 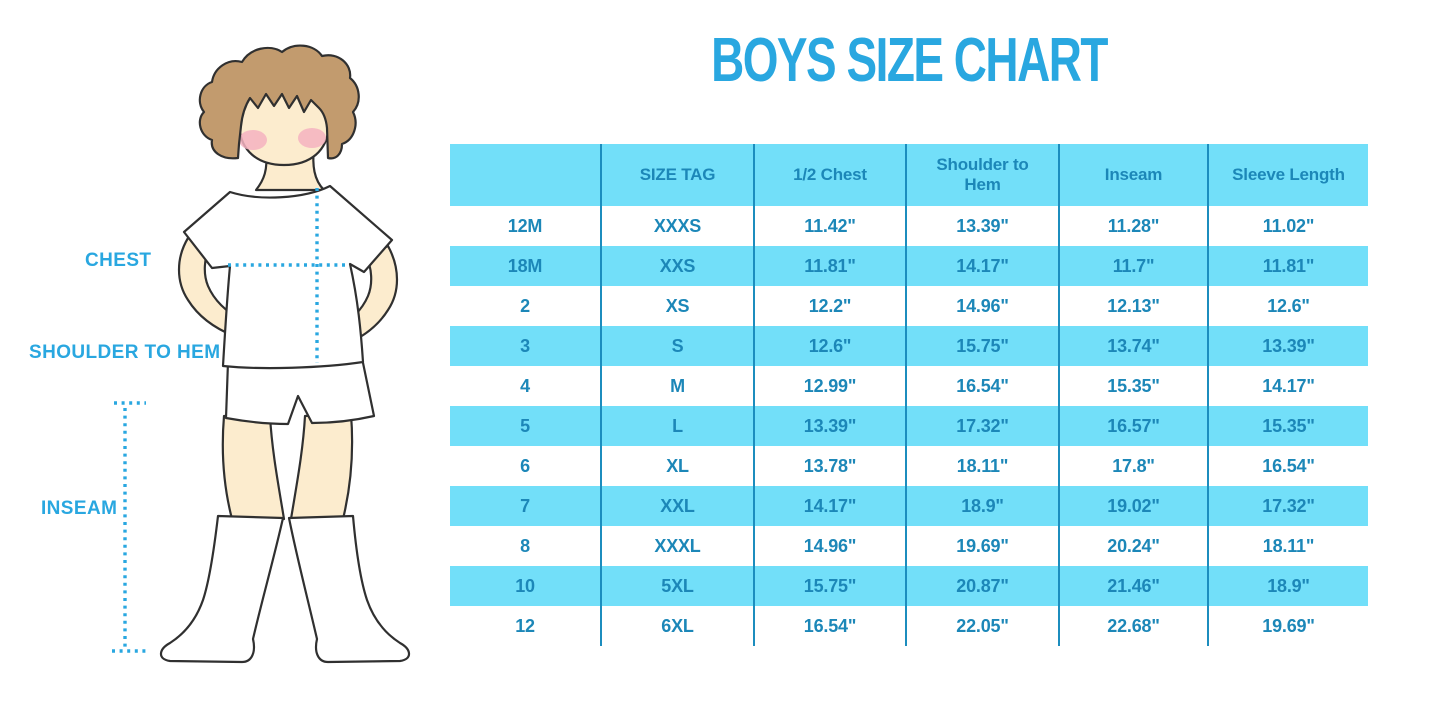 I want to click on size-cell: 4, so click(x=525, y=385).